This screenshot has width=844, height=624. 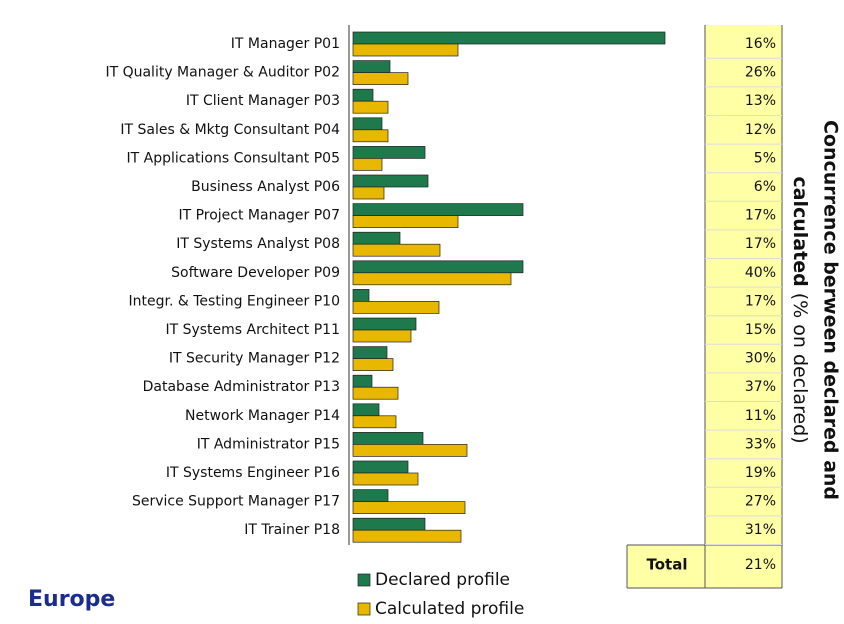 What do you see at coordinates (234, 301) in the screenshot?
I see `category-label: Integr. & Testing Engineer P10` at bounding box center [234, 301].